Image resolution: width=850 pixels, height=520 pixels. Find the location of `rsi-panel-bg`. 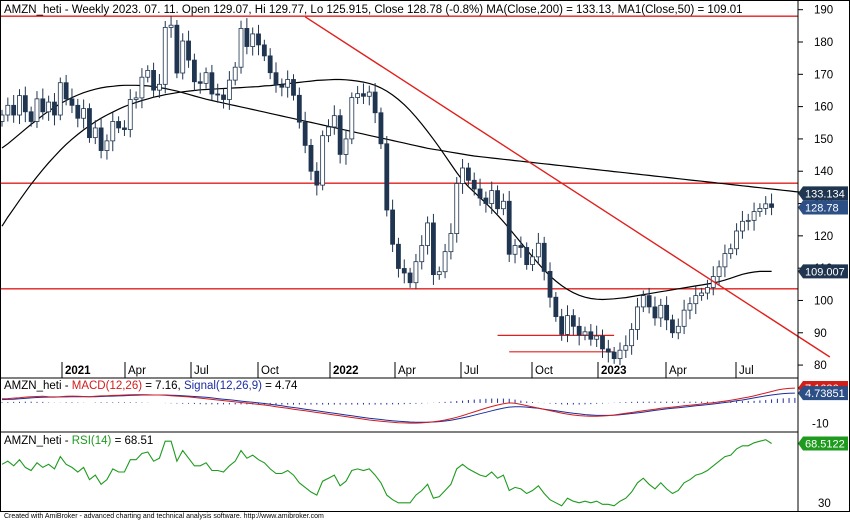

rsi-panel-bg is located at coordinates (399, 472).